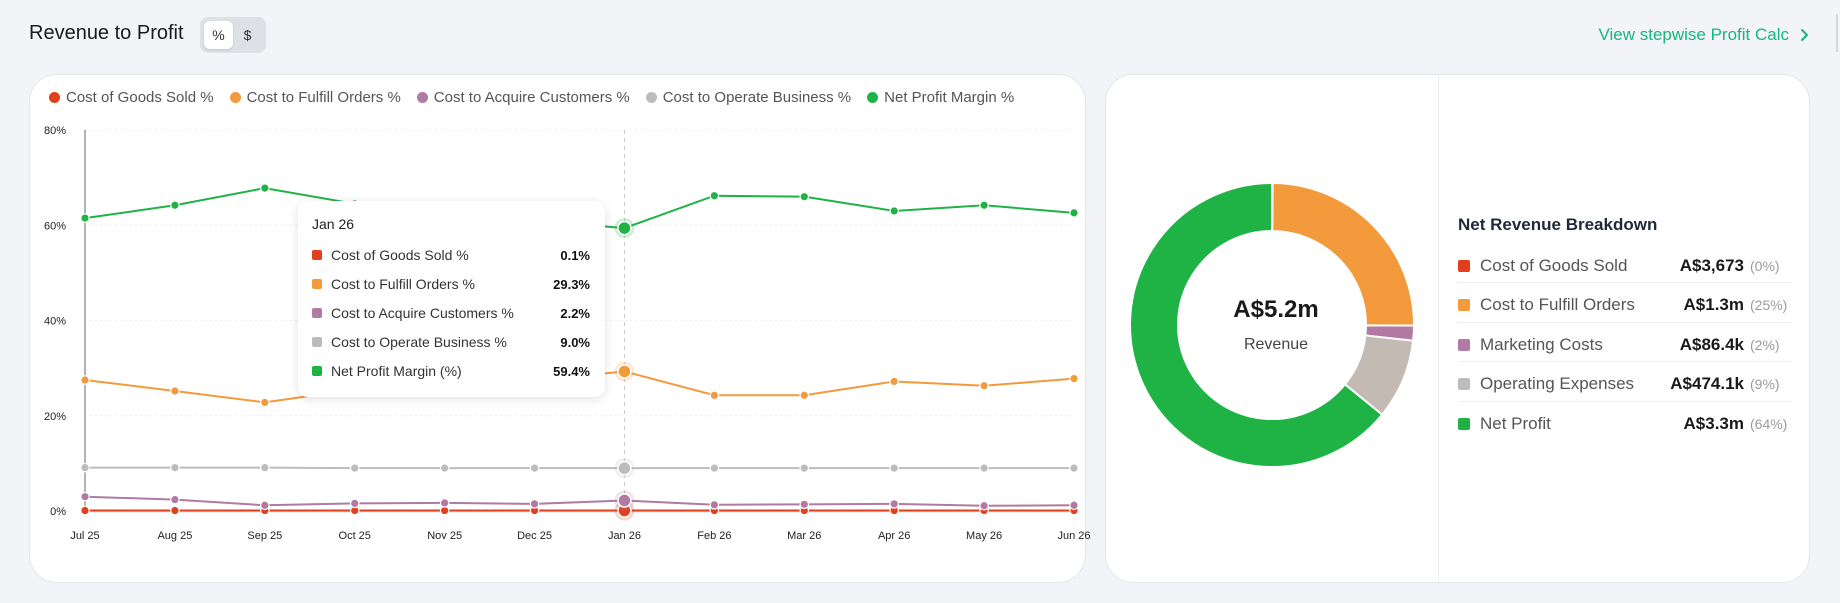 This screenshot has width=1840, height=603. I want to click on tooltip-row: Cost to Operate Business % 9.0%, so click(451, 342).